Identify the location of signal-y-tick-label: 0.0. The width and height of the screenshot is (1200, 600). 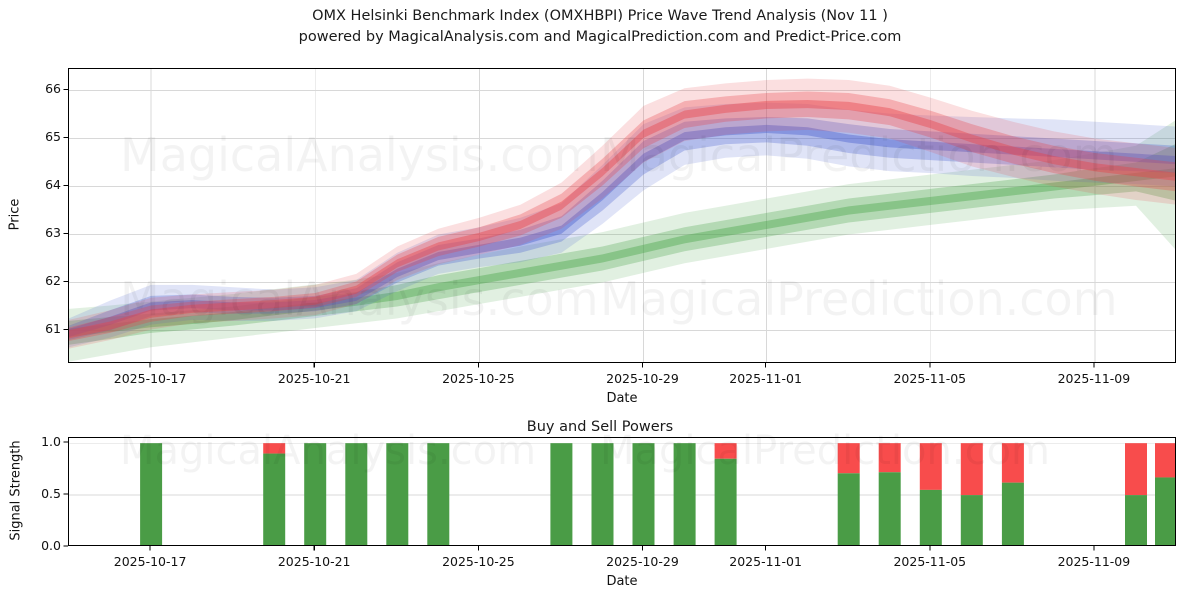
(51, 545).